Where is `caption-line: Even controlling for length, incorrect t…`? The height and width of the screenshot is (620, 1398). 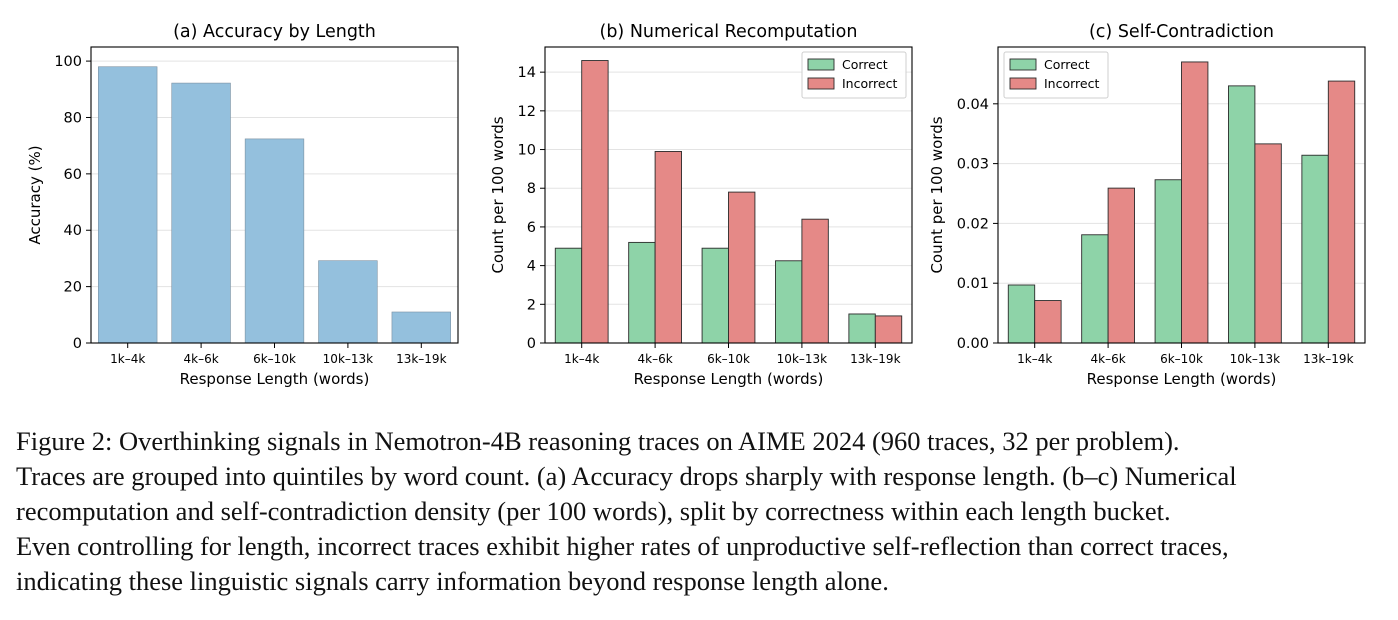 caption-line: Even controlling for length, incorrect t… is located at coordinates (622, 546).